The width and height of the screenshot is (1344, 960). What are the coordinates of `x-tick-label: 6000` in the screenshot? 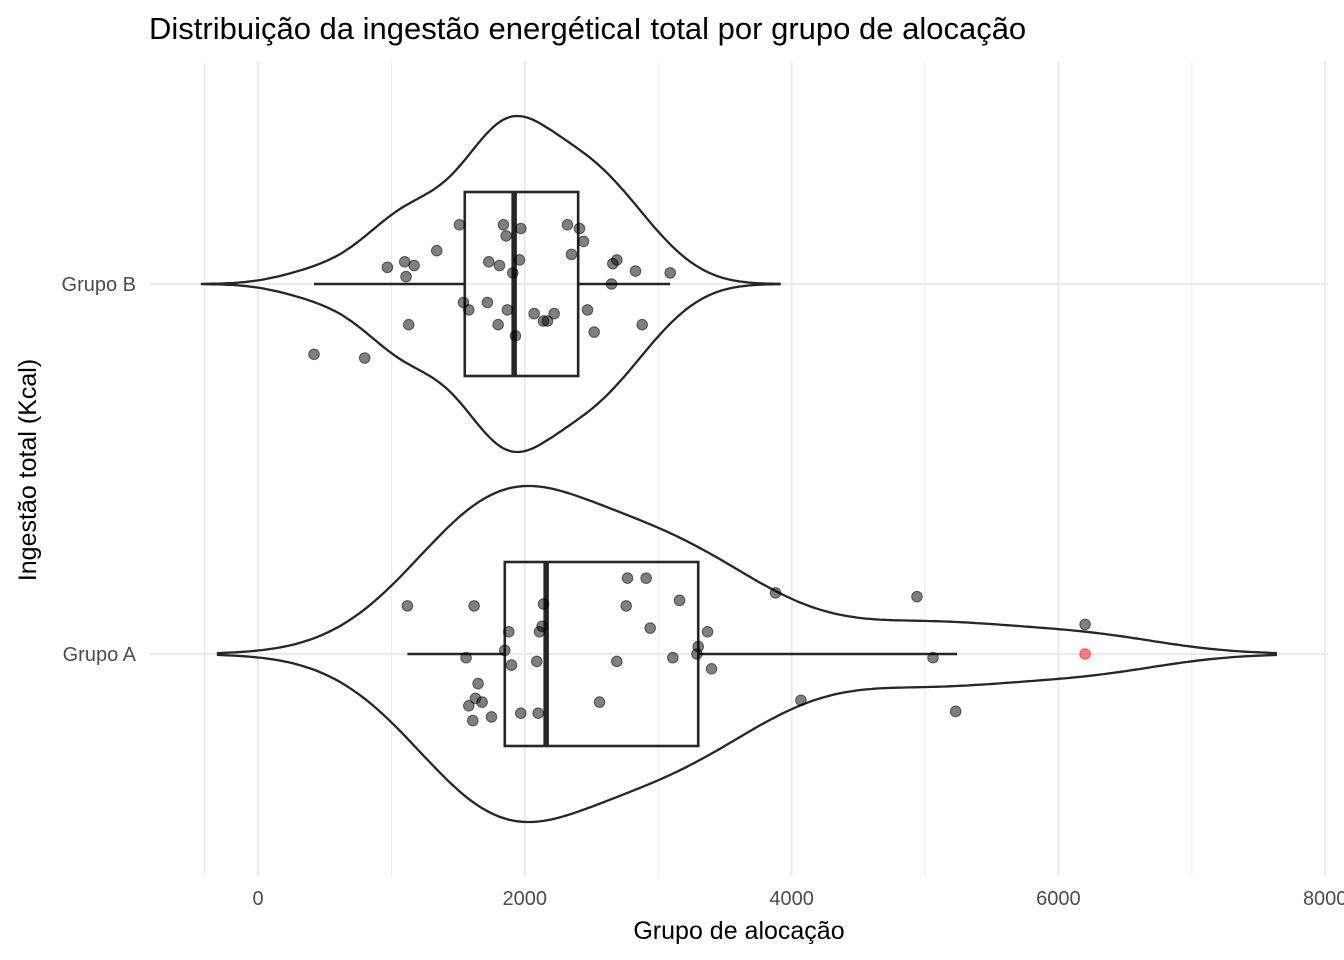 It's located at (1058, 899).